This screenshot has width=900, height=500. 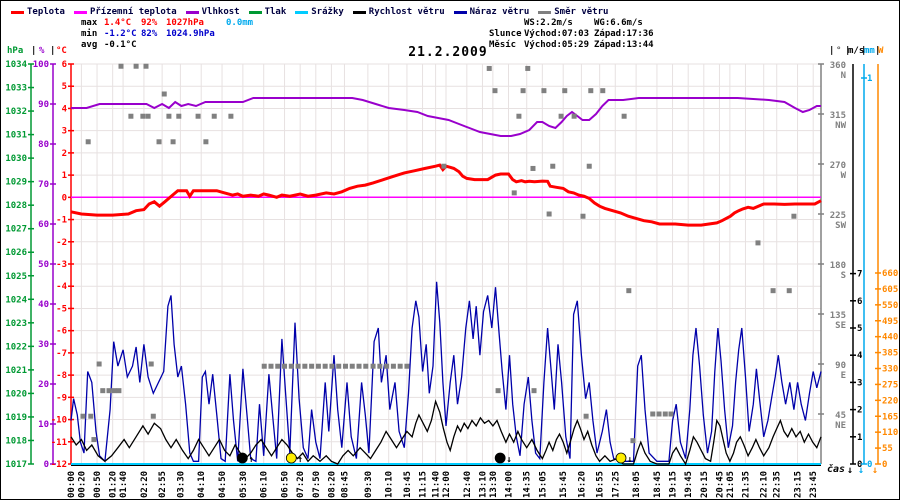 I want to click on axis-rain, so click(x=864, y=264).